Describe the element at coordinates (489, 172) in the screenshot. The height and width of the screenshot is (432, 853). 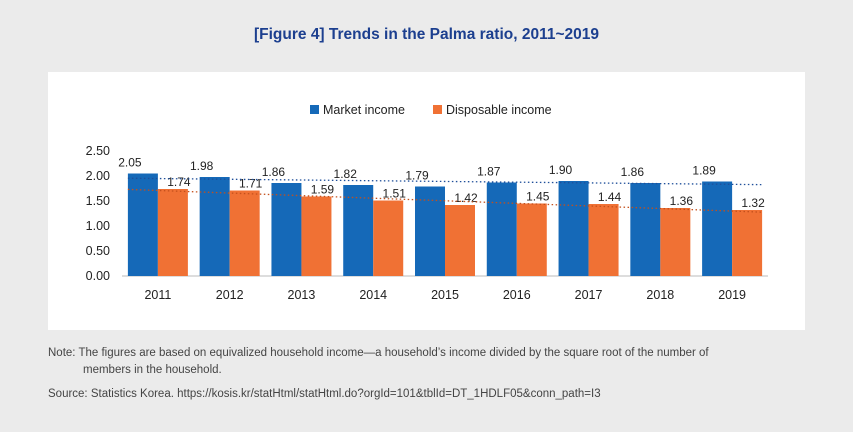
I see `market-income-data-label: 1.87` at that location.